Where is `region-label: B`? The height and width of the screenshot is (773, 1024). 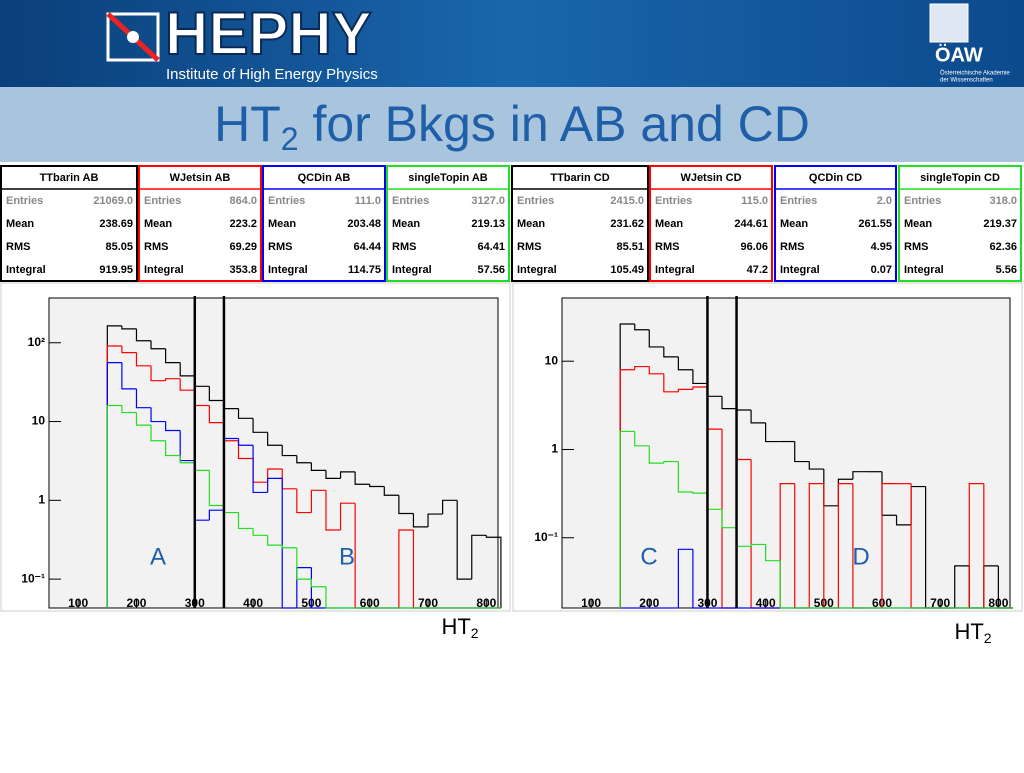 region-label: B is located at coordinates (347, 556).